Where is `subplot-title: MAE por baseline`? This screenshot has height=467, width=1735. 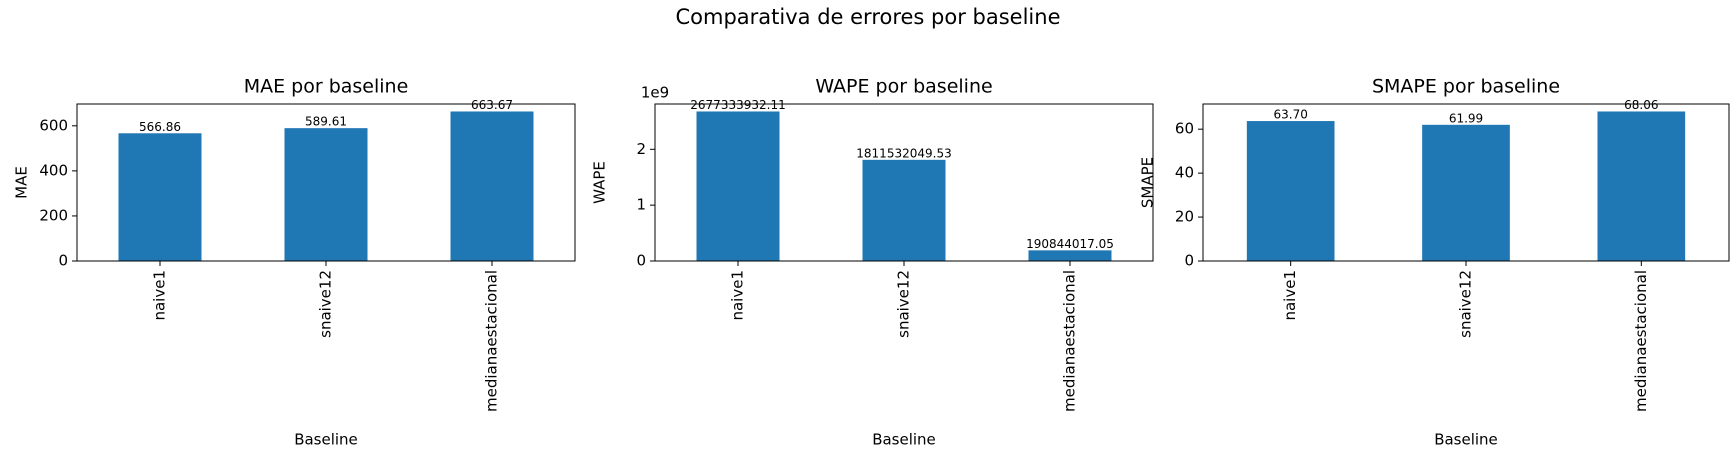
subplot-title: MAE por baseline is located at coordinates (326, 87).